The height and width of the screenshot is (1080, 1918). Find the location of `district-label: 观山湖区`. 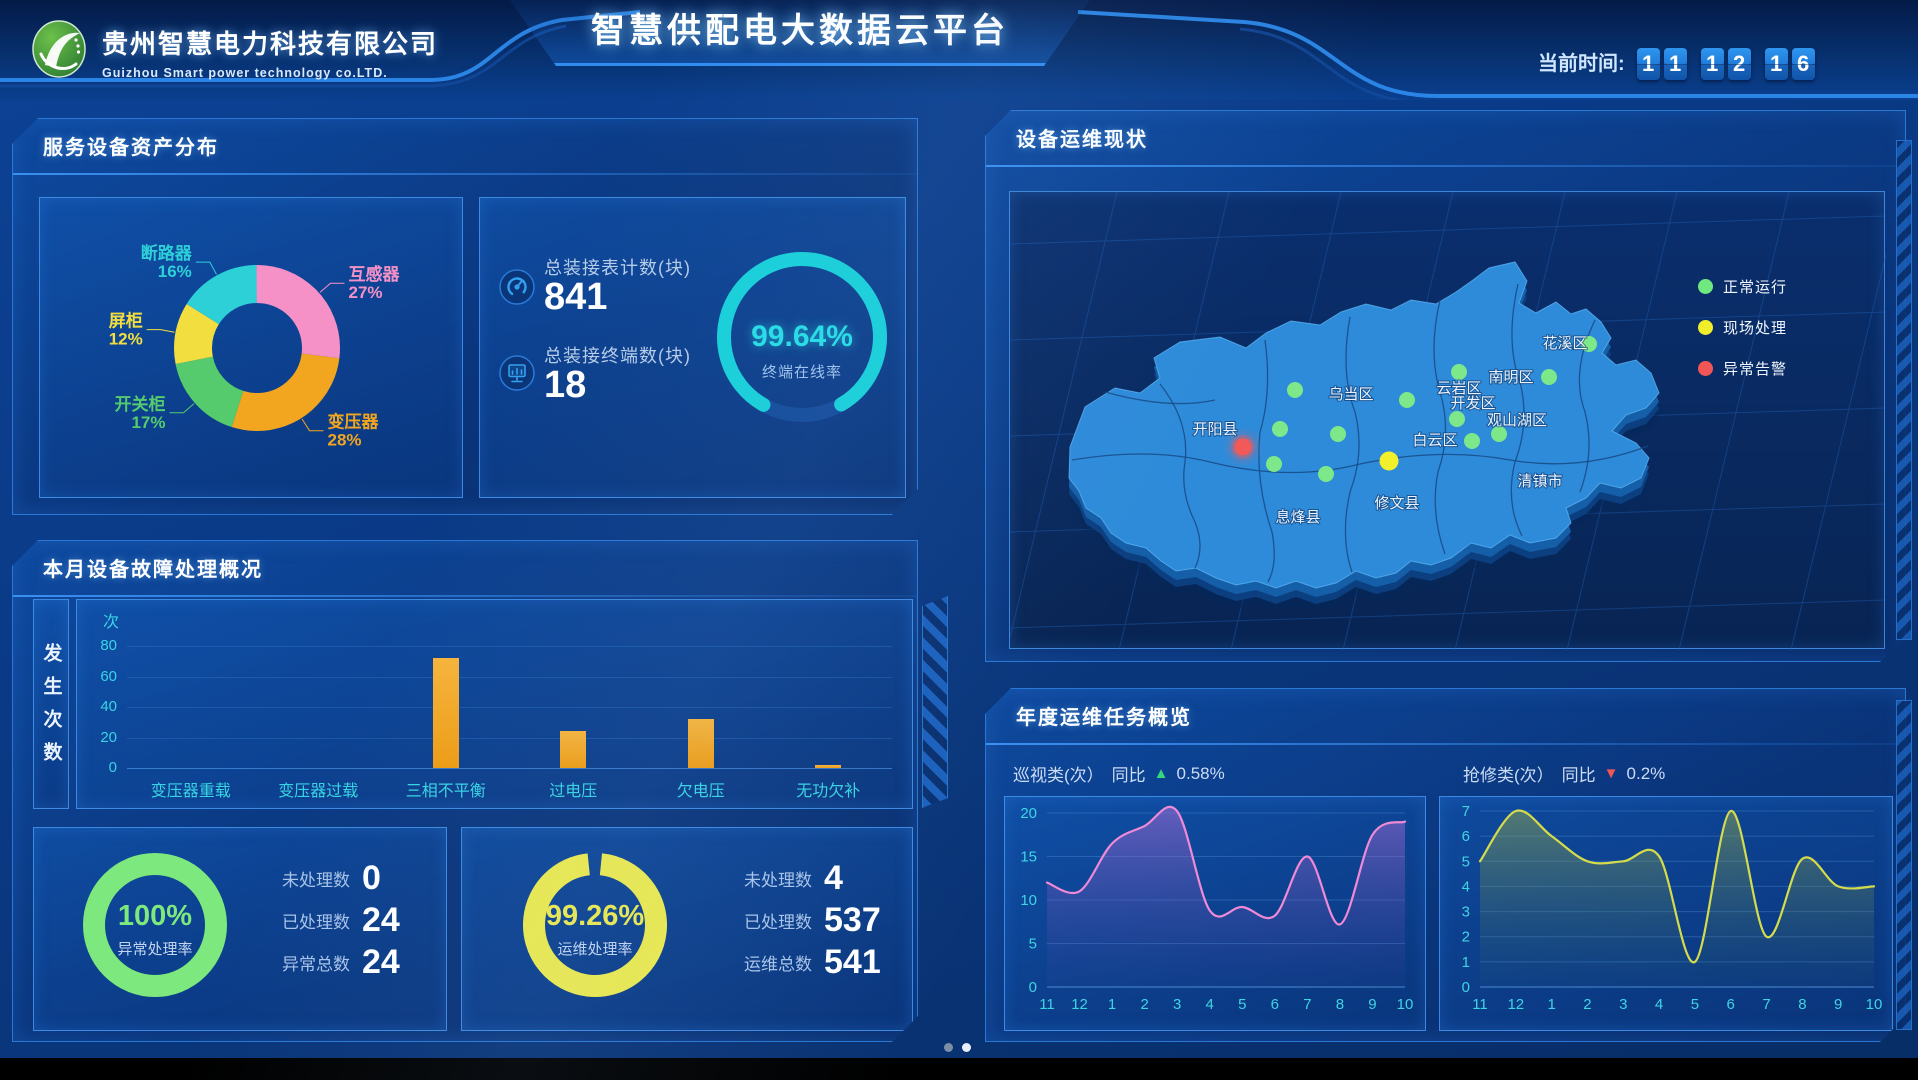

district-label: 观山湖区 is located at coordinates (1517, 420).